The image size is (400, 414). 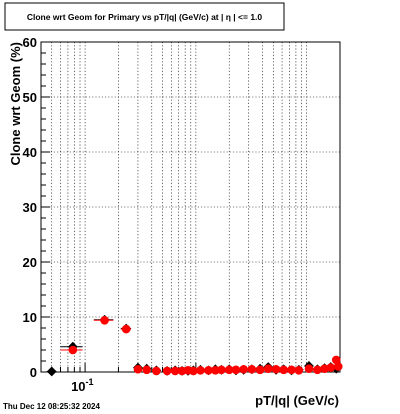 I want to click on chart-title-box, so click(x=144, y=16).